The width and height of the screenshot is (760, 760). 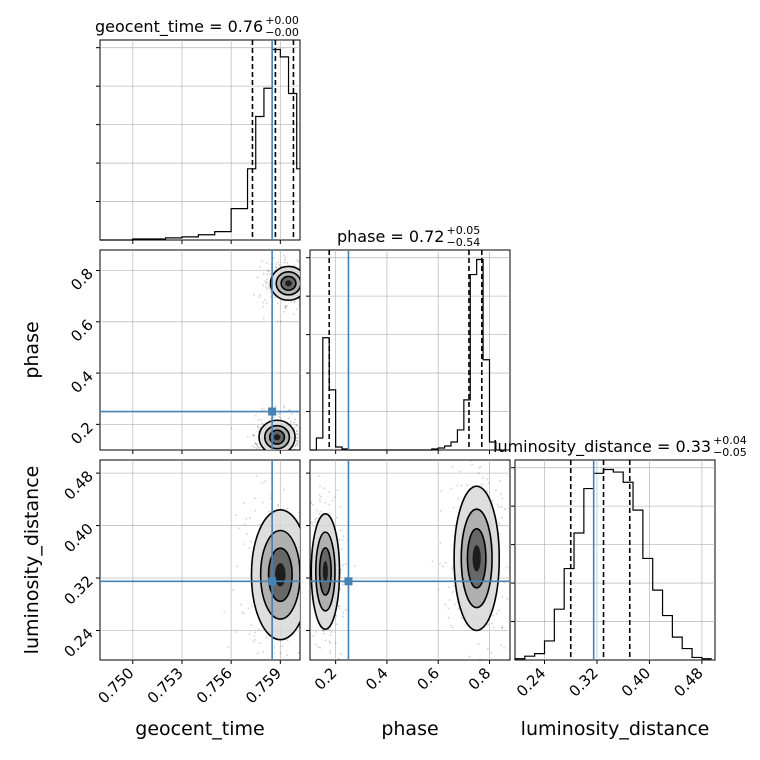 What do you see at coordinates (326, 679) in the screenshot?
I see `x-tick-label: 0.2` at bounding box center [326, 679].